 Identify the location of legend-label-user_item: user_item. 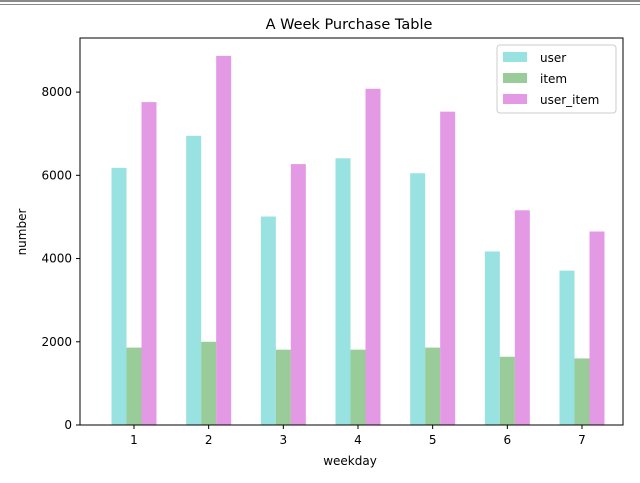
(569, 100).